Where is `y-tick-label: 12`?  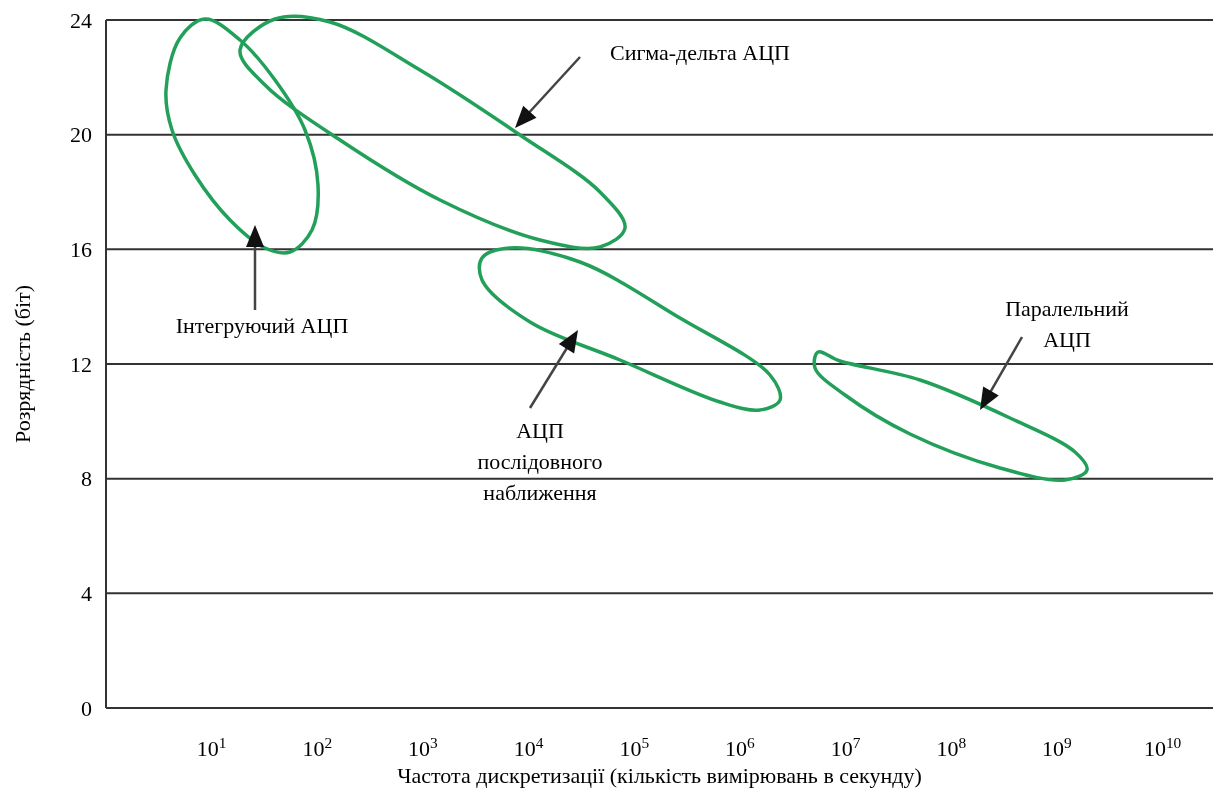
y-tick-label: 12 is located at coordinates (81, 364).